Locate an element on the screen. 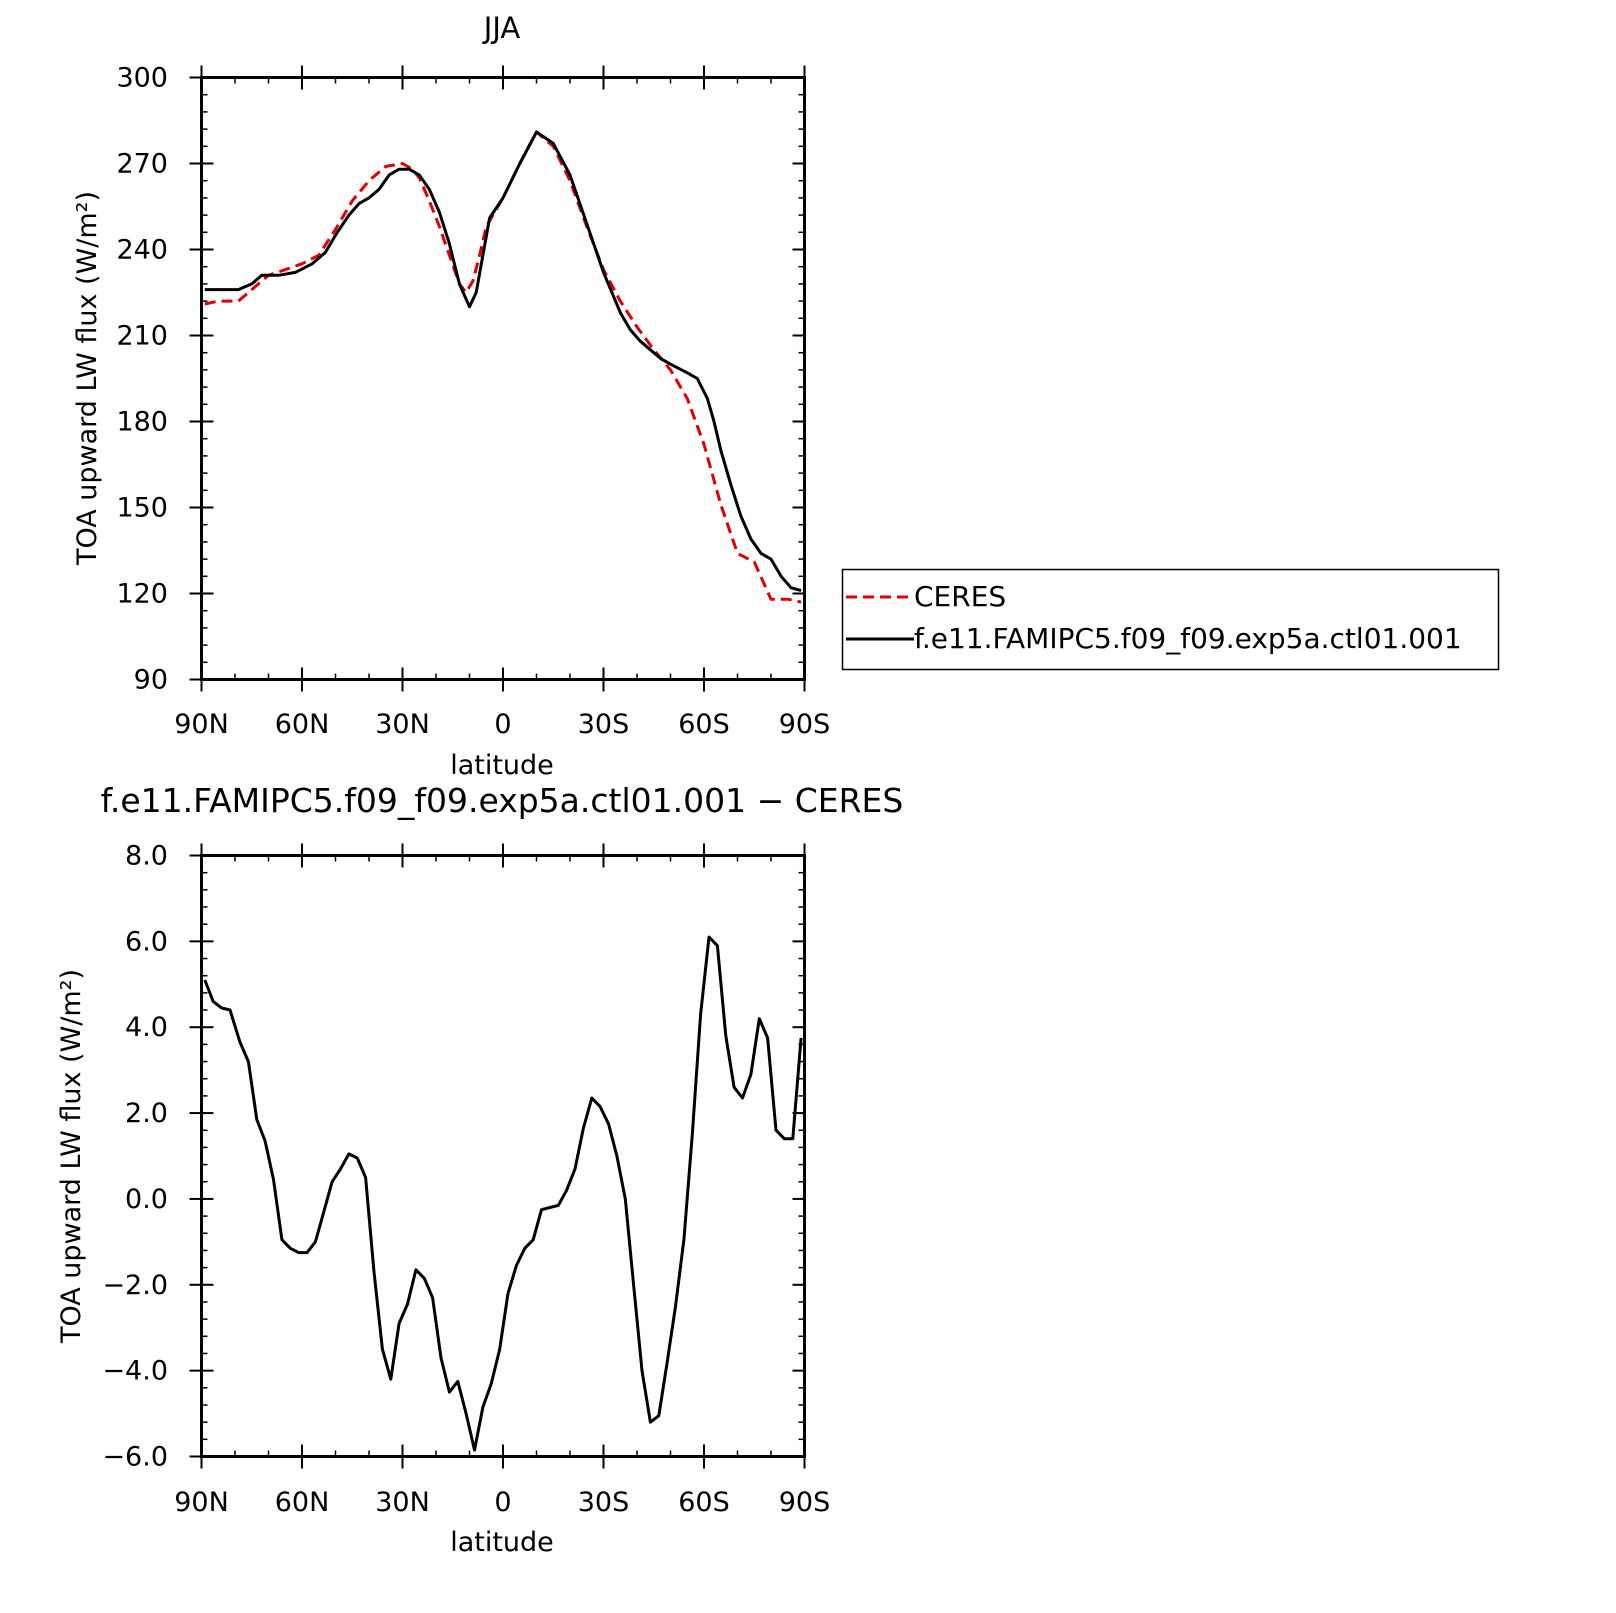  bottom-x-tick-label: 30S is located at coordinates (604, 1502).